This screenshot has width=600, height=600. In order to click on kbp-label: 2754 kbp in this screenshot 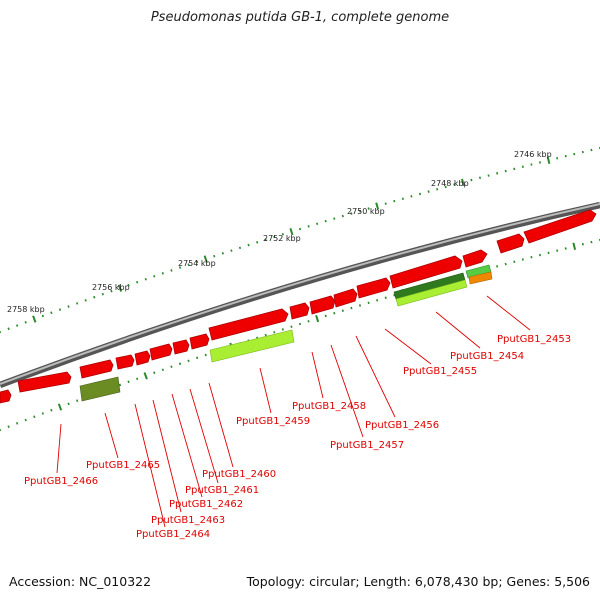, I will do `click(197, 263)`.